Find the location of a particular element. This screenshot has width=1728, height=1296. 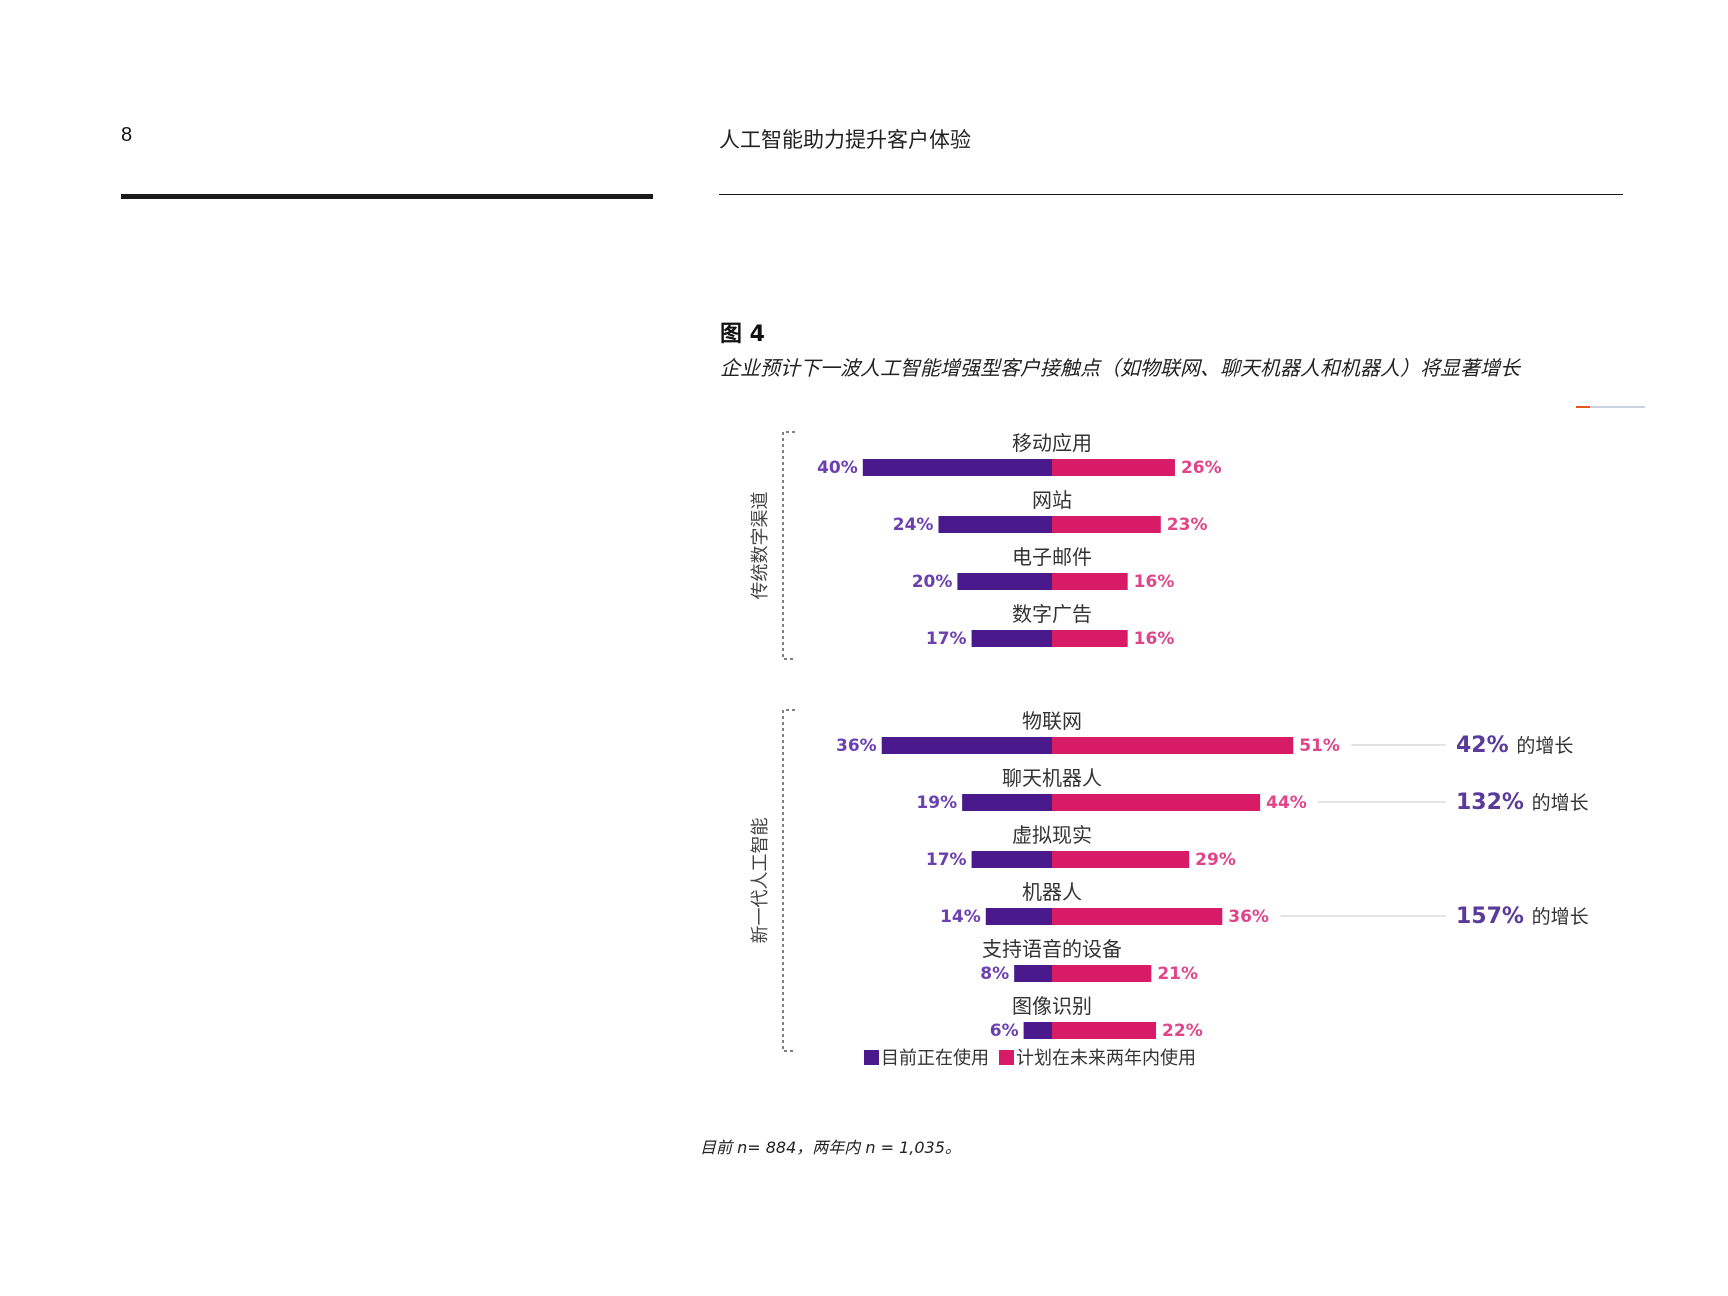

category-label: 机器人 is located at coordinates (1052, 892).